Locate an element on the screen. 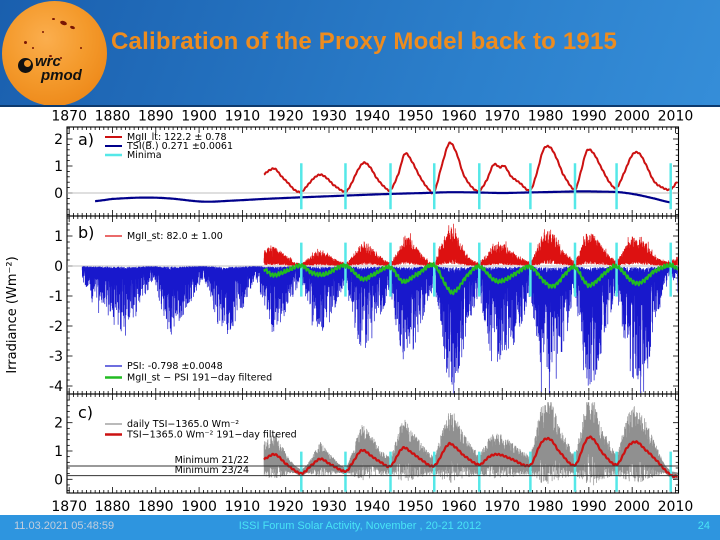 The height and width of the screenshot is (540, 720). x-tick-label-top: 1980 is located at coordinates (546, 117).